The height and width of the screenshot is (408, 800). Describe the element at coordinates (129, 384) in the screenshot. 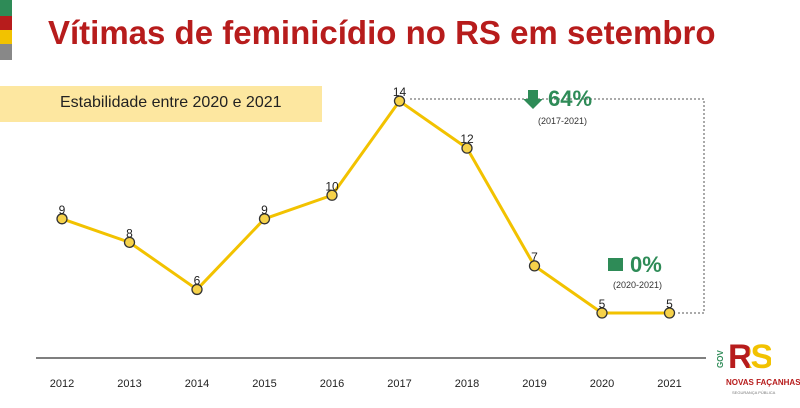

I see `x-tick-label: 2013` at that location.